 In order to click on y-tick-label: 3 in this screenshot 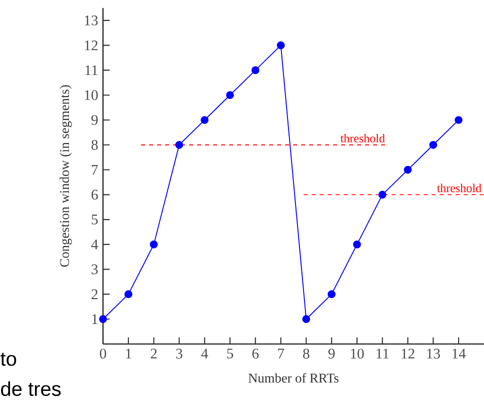, I will do `click(95, 269)`.